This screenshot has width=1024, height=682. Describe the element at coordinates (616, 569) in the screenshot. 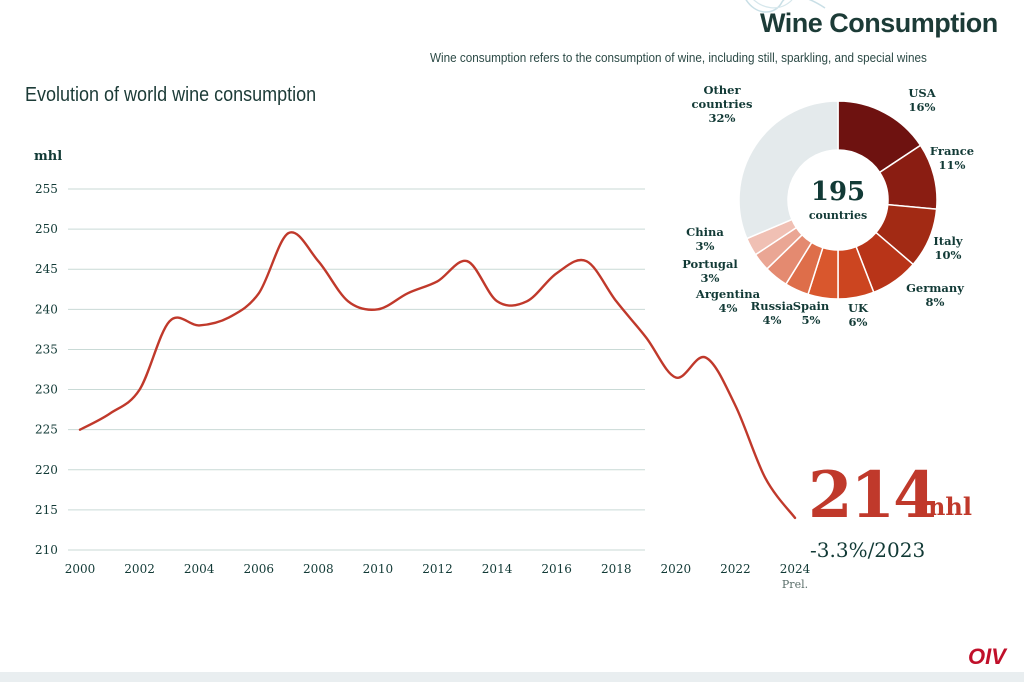

I see `x-tick-label: 2018` at that location.